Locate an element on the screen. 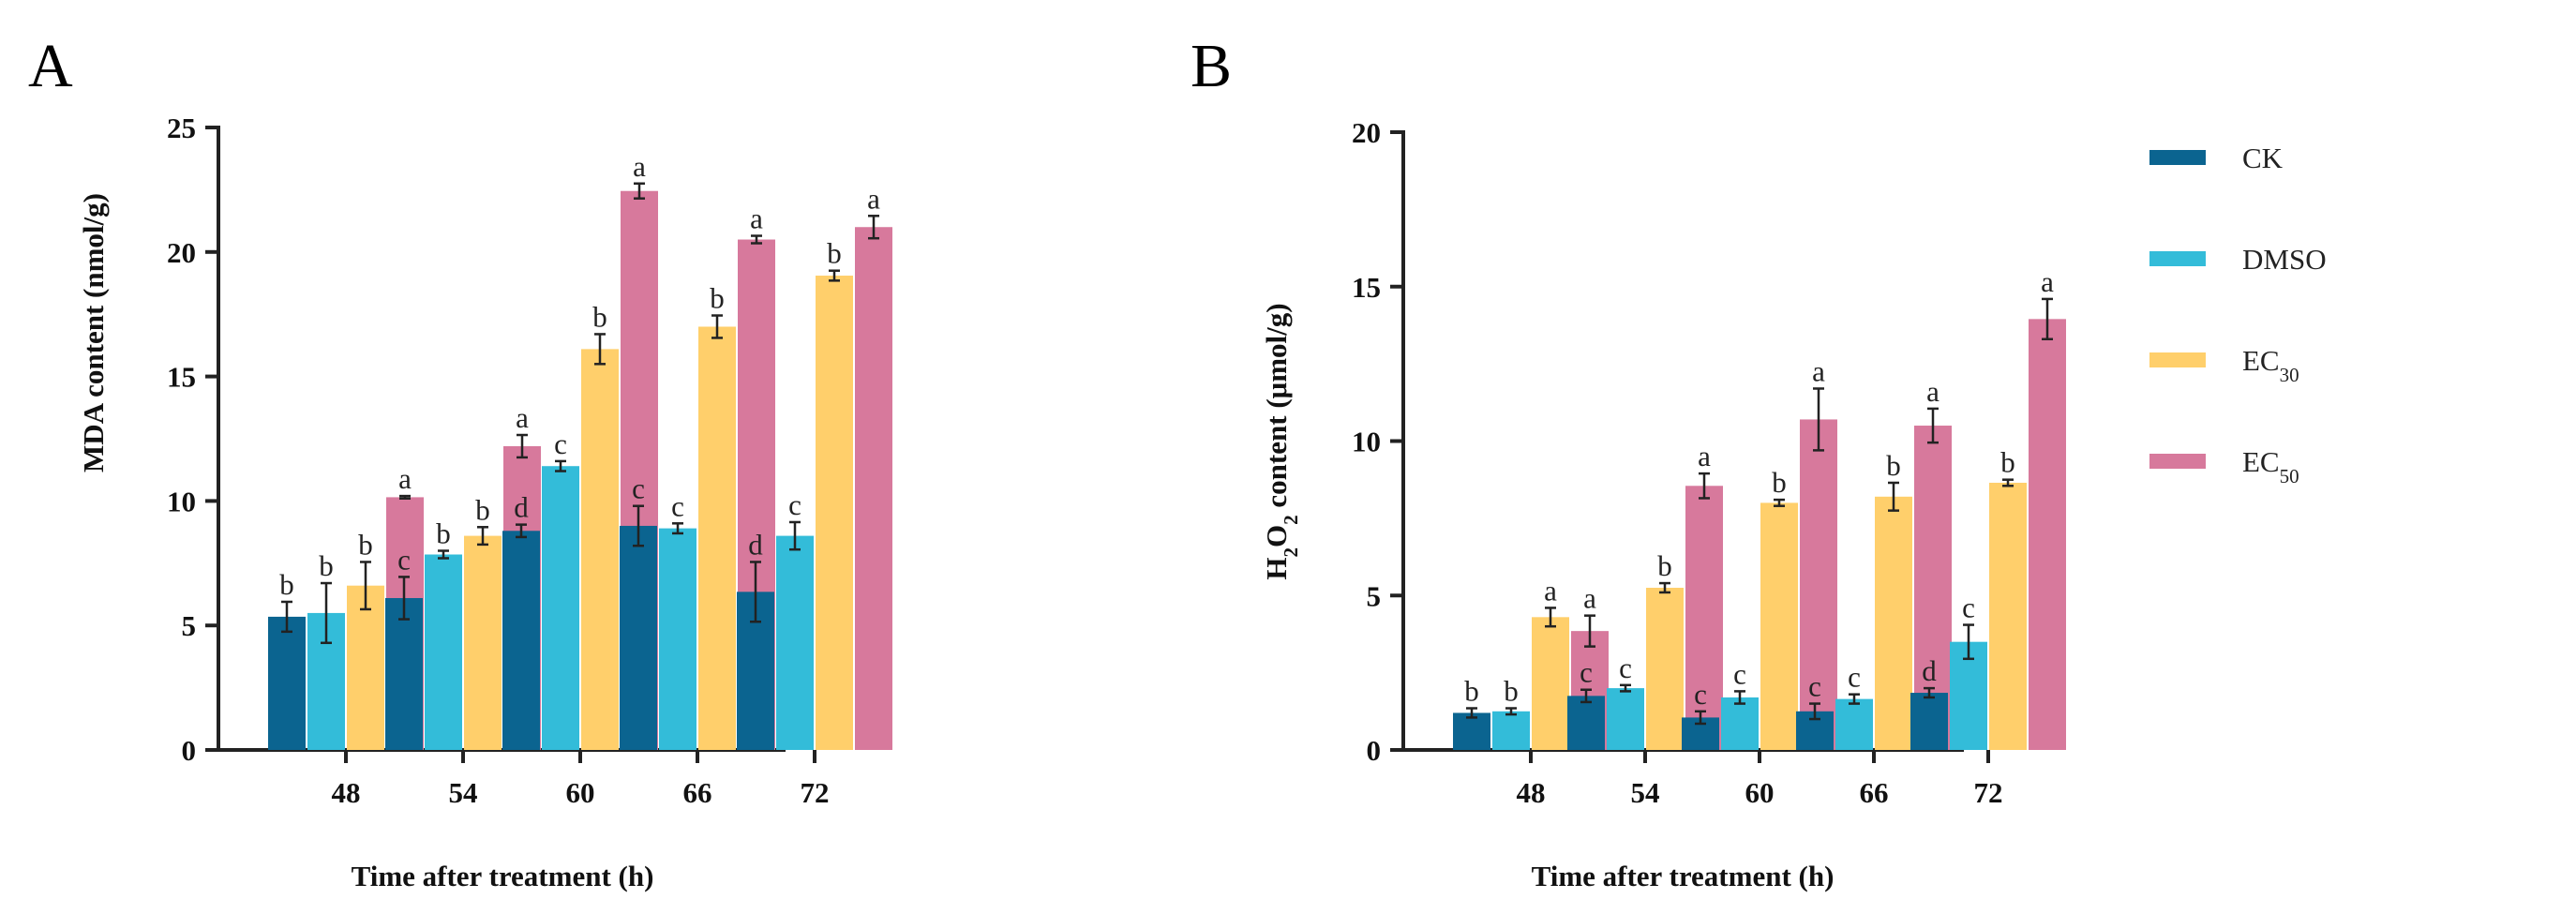 This screenshot has width=2576, height=914. b-sig-ec30-60: b is located at coordinates (1780, 482).